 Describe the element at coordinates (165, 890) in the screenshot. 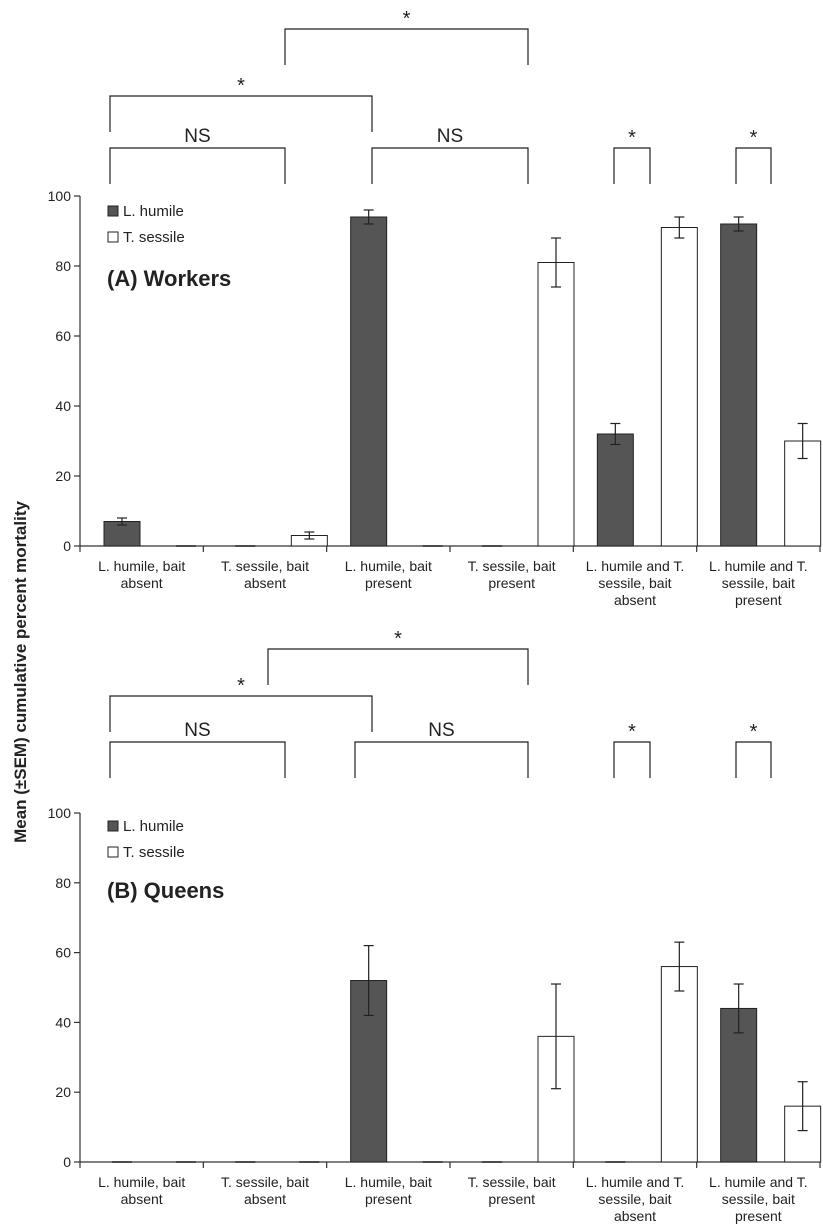

I see `panel-title: (B) Queens` at that location.